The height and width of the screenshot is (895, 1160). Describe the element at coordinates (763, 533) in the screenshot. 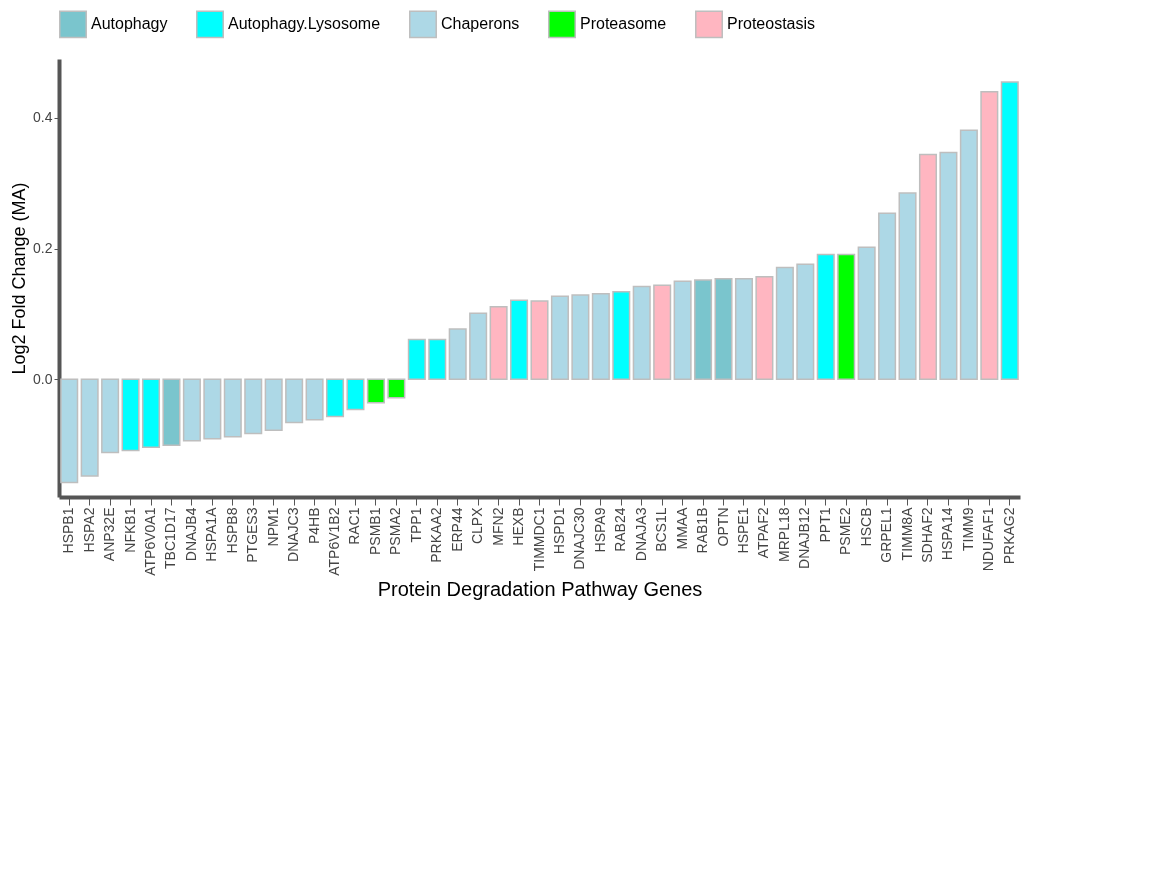

I see `x-tick-label: ATPAF2` at that location.